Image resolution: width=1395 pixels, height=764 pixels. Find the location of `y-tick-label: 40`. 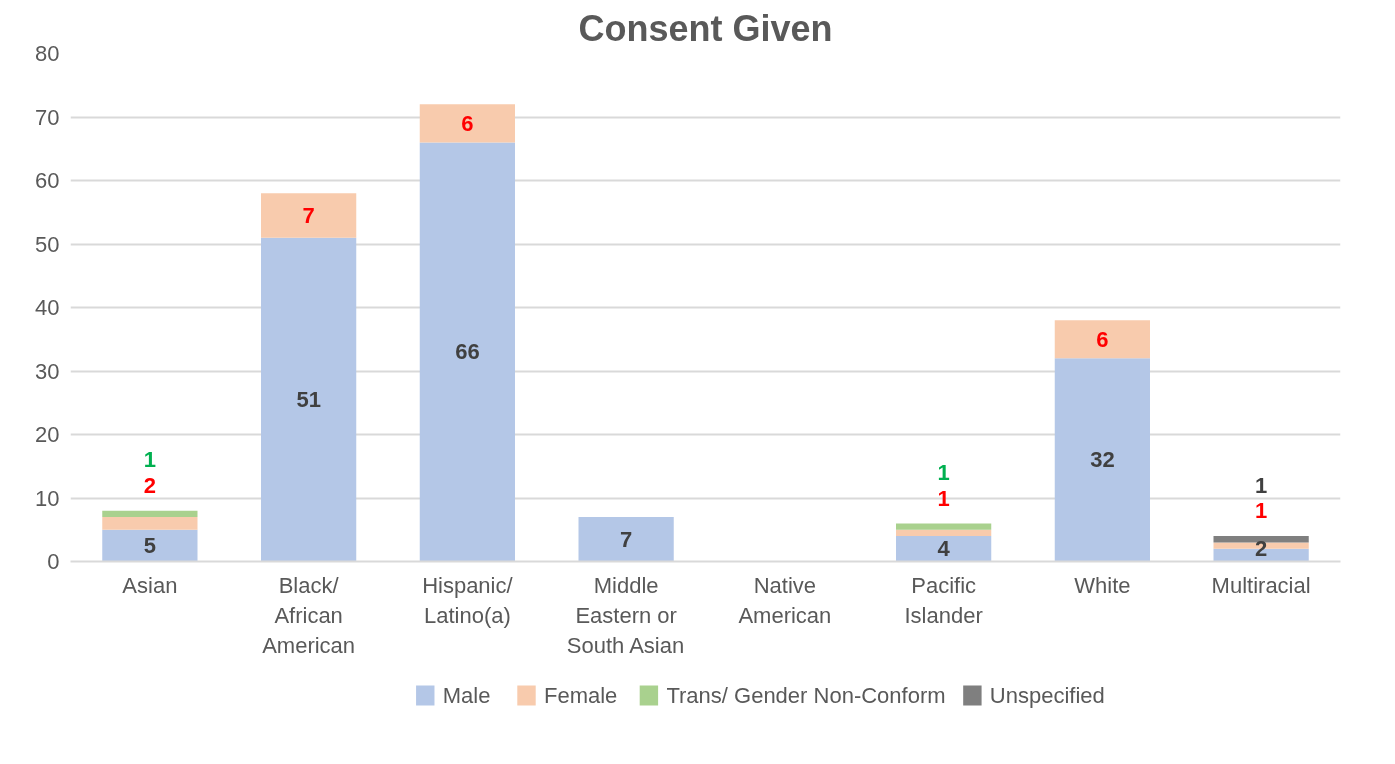

y-tick-label: 40 is located at coordinates (47, 307).